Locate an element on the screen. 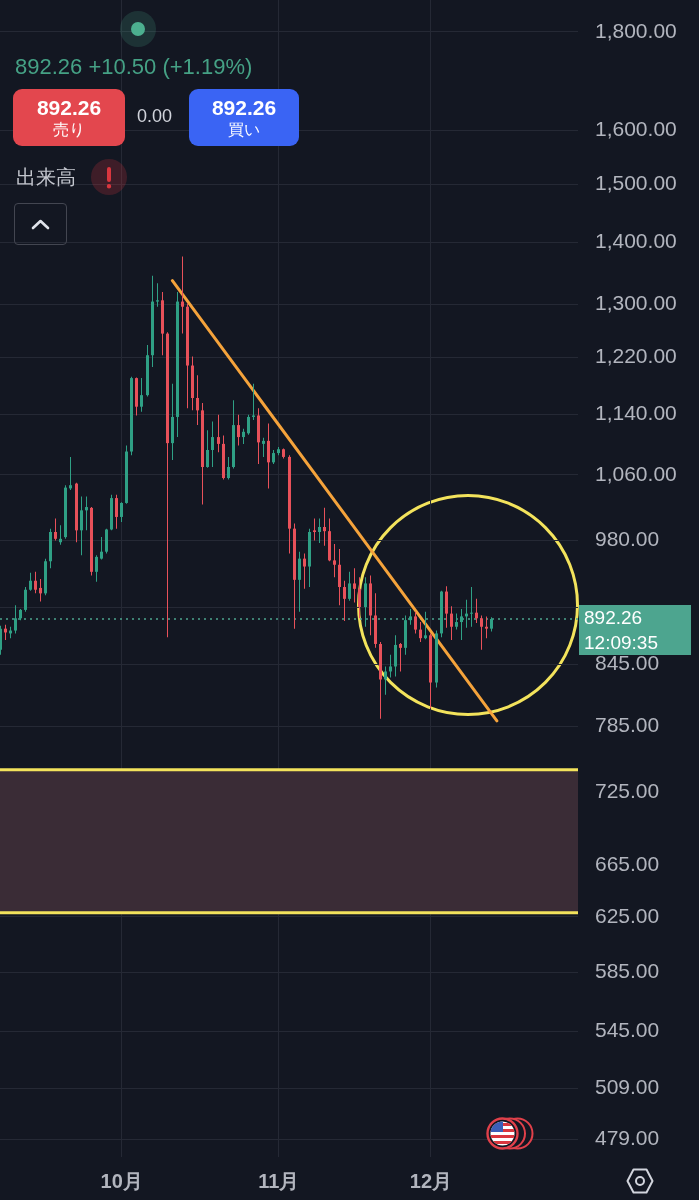 The width and height of the screenshot is (699, 1200). sell-button: 892.26 売り is located at coordinates (69, 117).